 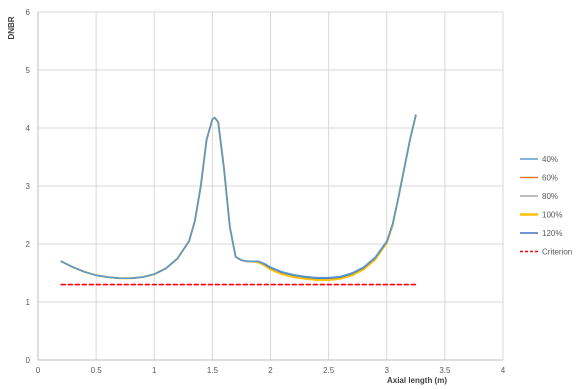 I want to click on x-axis-title: Axial length (m), so click(x=417, y=380).